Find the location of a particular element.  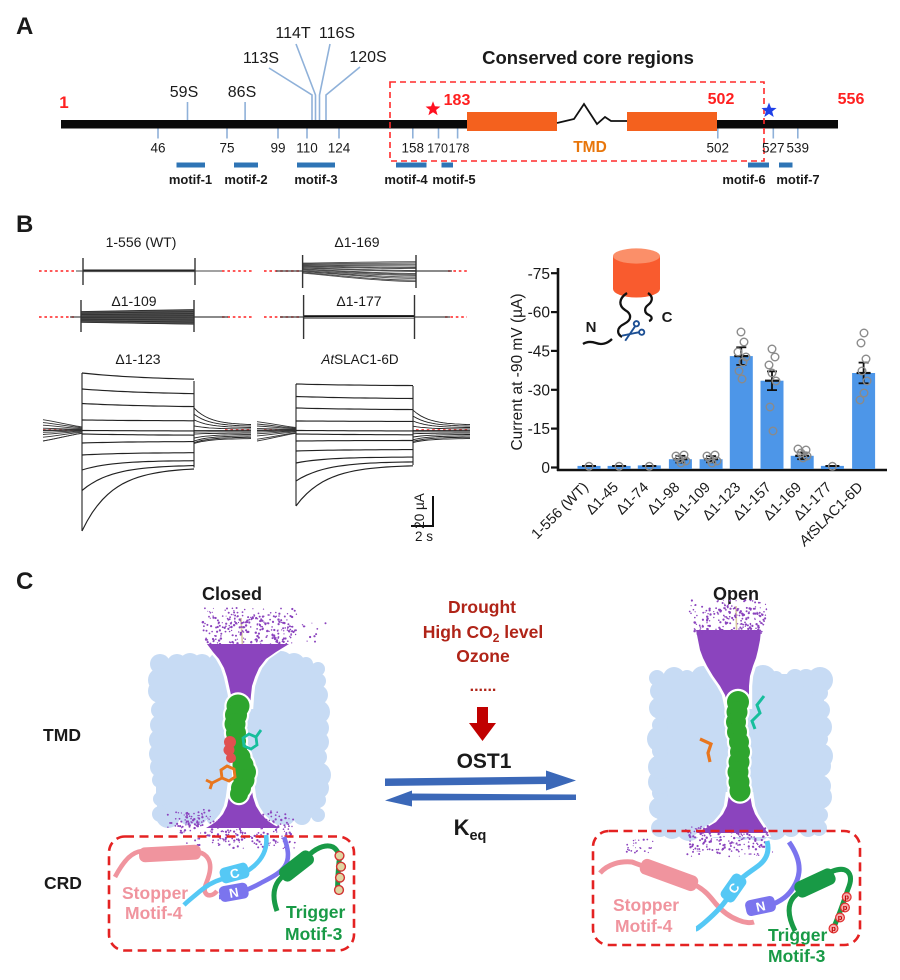

svg-text: 120S is located at coordinates (367, 57).